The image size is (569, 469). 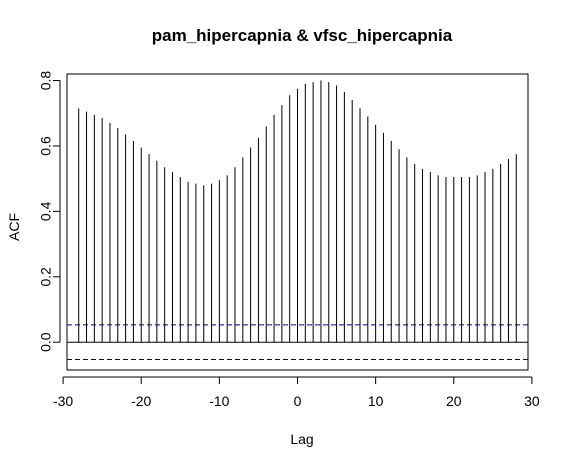 I want to click on x-axis: -30 -20 -10 0 10 20 30, so click(x=296, y=392).